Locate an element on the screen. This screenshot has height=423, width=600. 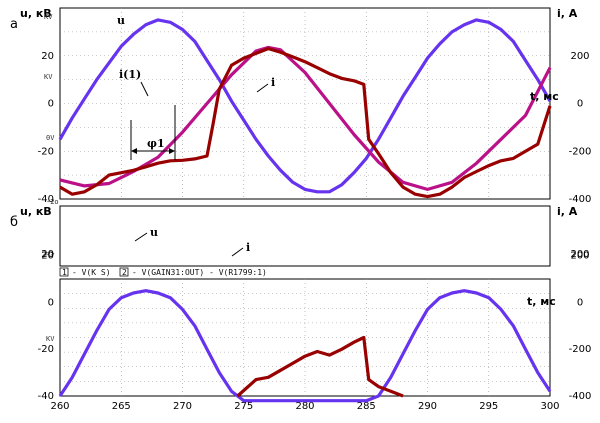
panel-a-t-label: t, мс is located at coordinates (544, 96).